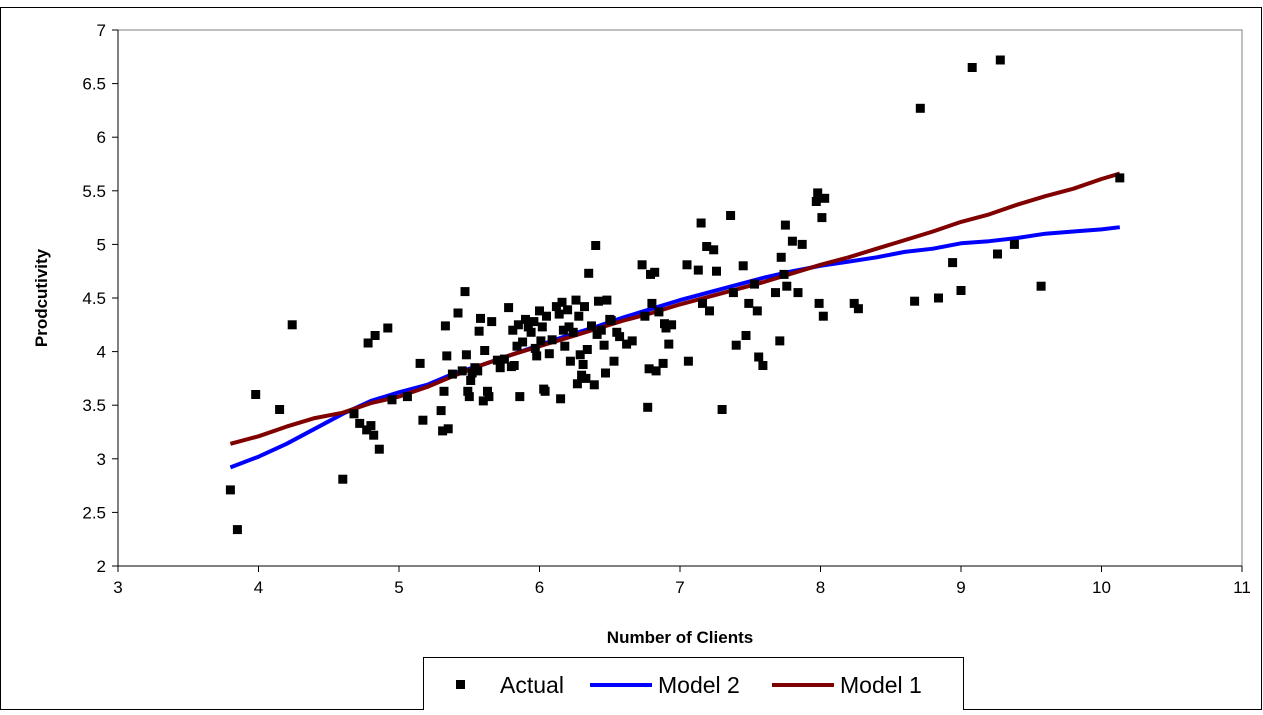 Image resolution: width=1263 pixels, height=715 pixels. What do you see at coordinates (101, 459) in the screenshot?
I see `y-tick-label: 3` at bounding box center [101, 459].